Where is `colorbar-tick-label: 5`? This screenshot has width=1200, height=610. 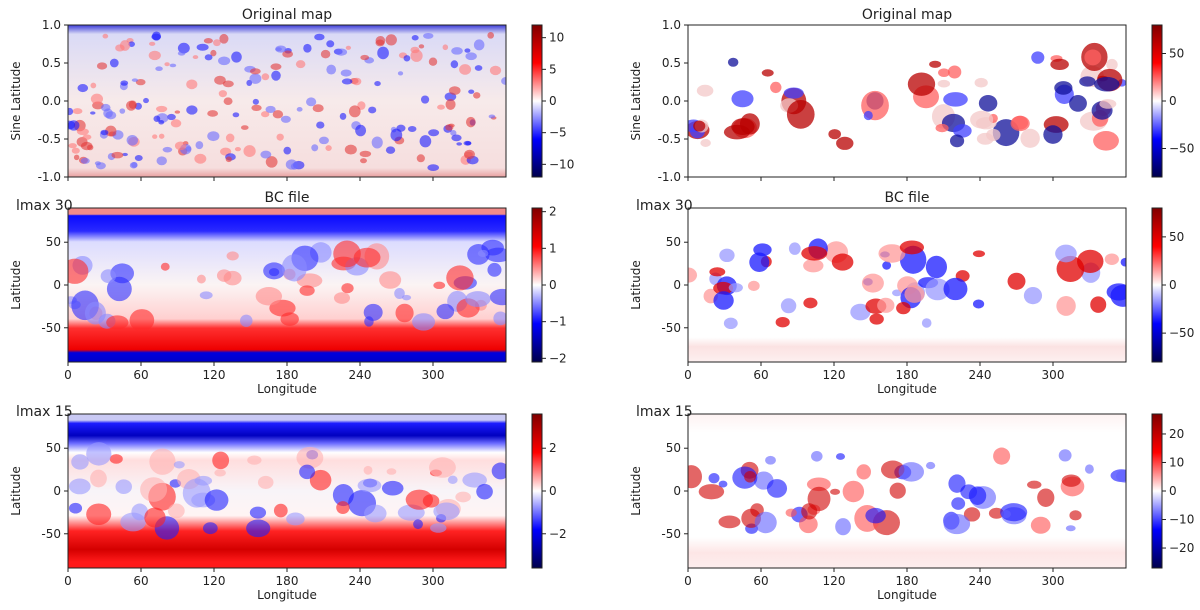 colorbar-tick-label: 5 is located at coordinates (553, 69).